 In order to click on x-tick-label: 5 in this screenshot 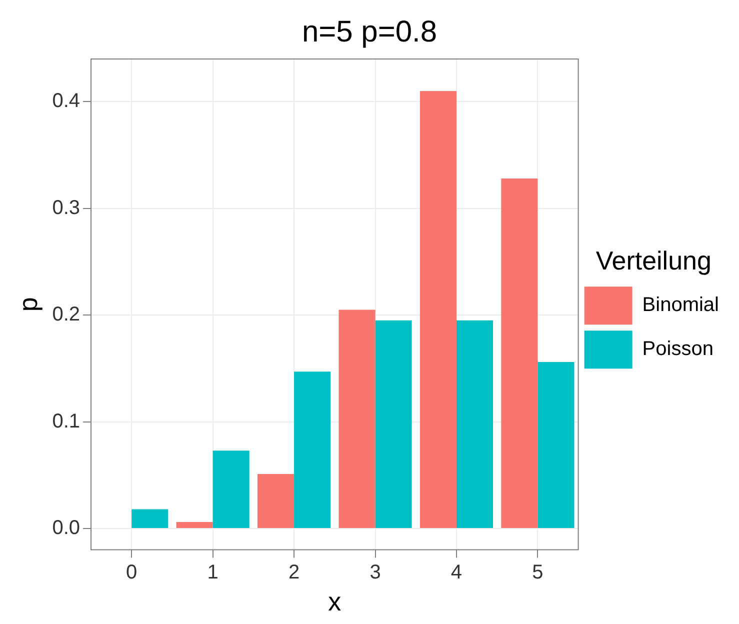, I will do `click(538, 572)`.